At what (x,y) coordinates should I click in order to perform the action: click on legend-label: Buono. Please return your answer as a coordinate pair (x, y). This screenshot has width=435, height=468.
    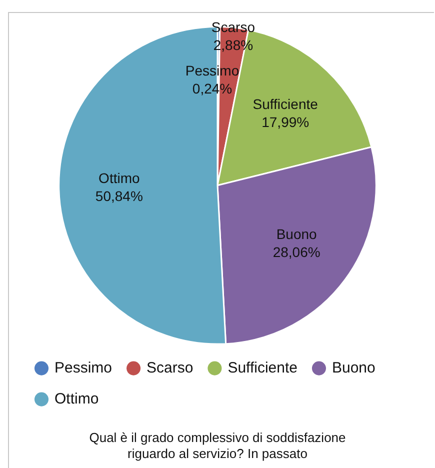
    Looking at the image, I should click on (354, 367).